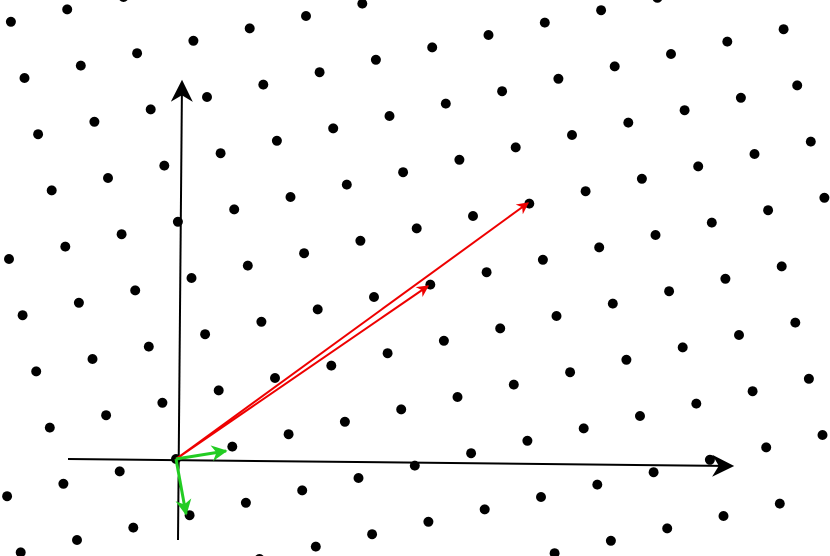 This screenshot has width=830, height=556. I want to click on y-axis, so click(181, 310).